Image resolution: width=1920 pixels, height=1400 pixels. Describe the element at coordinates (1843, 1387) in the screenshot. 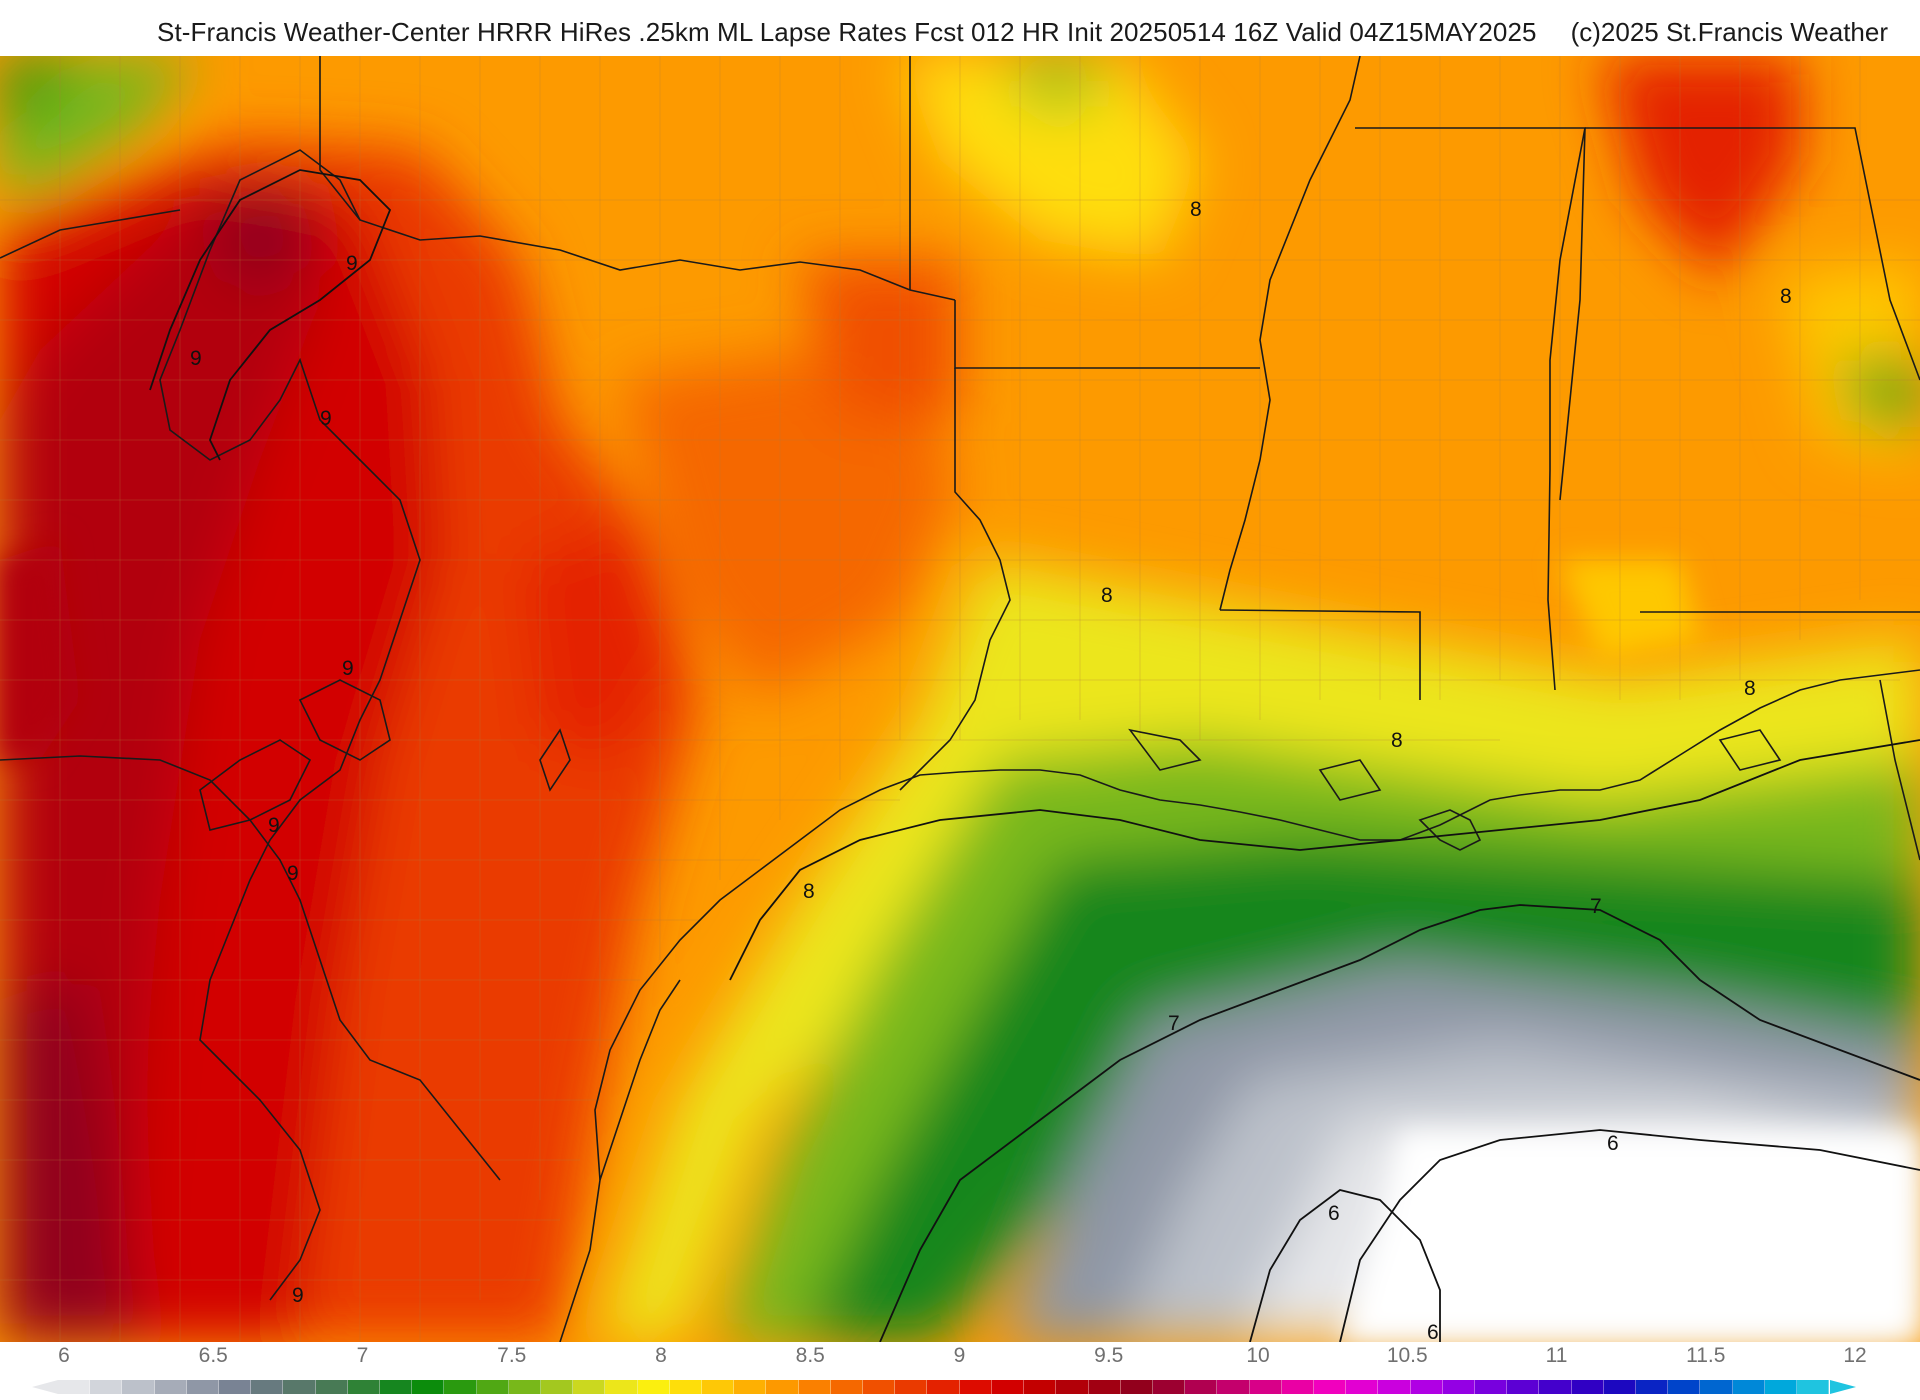

I see `colorbar-max-arrow` at that location.